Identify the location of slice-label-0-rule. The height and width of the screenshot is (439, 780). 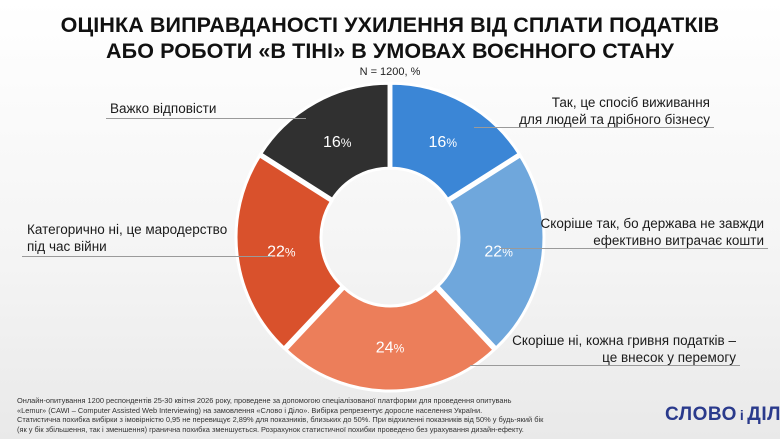
(594, 127).